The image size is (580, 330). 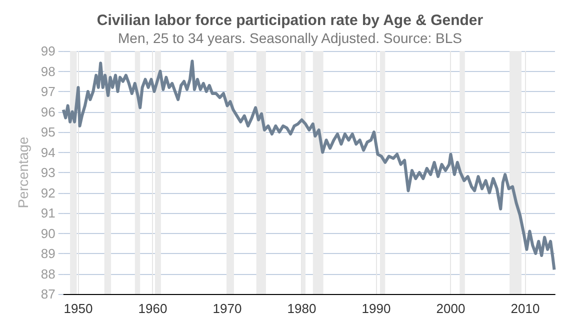 What do you see at coordinates (48, 91) in the screenshot?
I see `y-tick-label: 97` at bounding box center [48, 91].